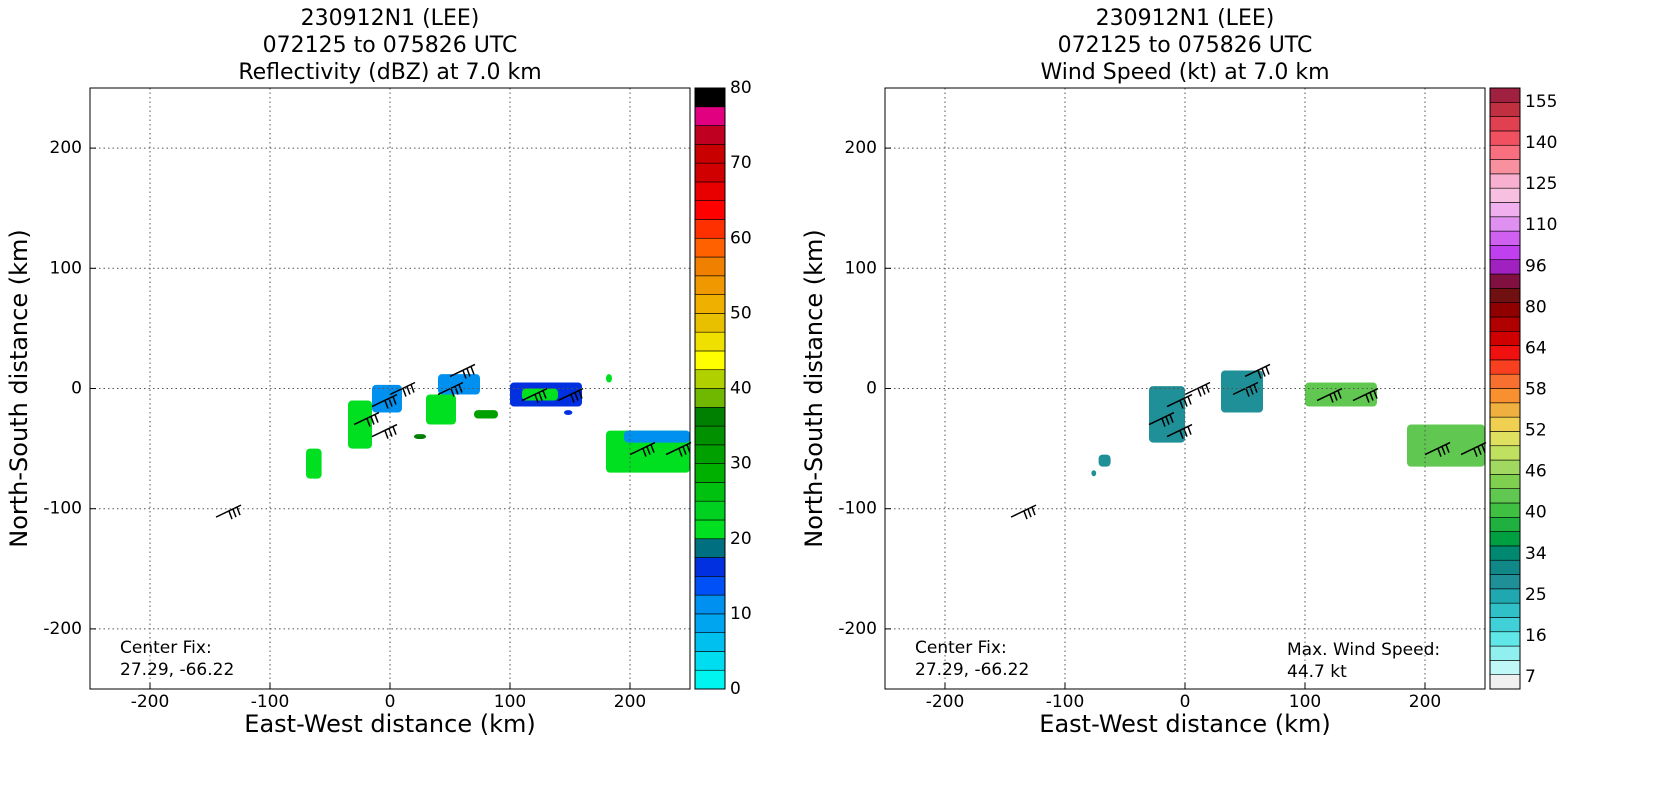 Image resolution: width=1655 pixels, height=791 pixels. Describe the element at coordinates (1536, 266) in the screenshot. I see `colorbar-tick-label: 96` at that location.